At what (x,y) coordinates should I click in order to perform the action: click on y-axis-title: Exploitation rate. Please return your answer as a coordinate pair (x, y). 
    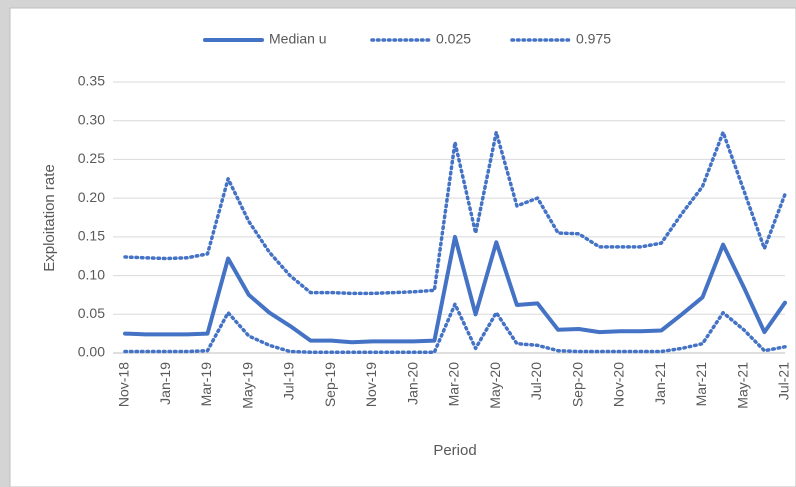
    Looking at the image, I should click on (49, 218).